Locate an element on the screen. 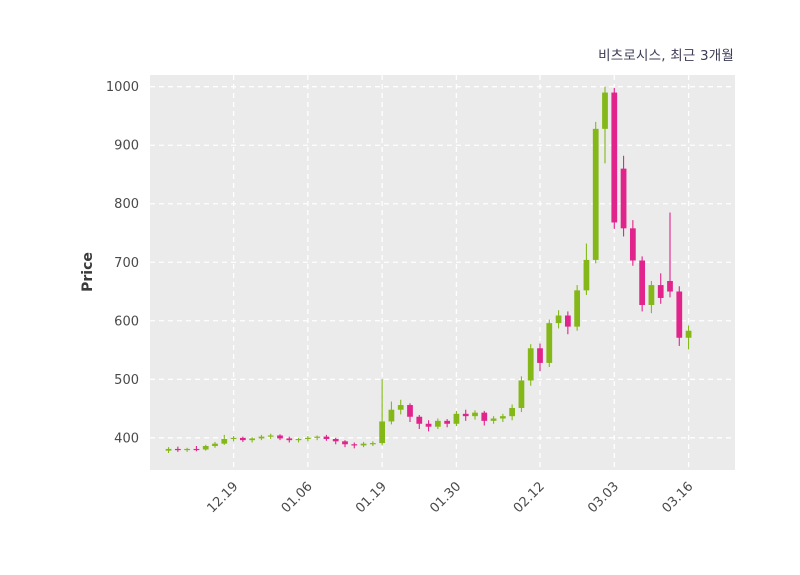 This screenshot has width=800, height=575. svg-text: 02.12 is located at coordinates (529, 497).